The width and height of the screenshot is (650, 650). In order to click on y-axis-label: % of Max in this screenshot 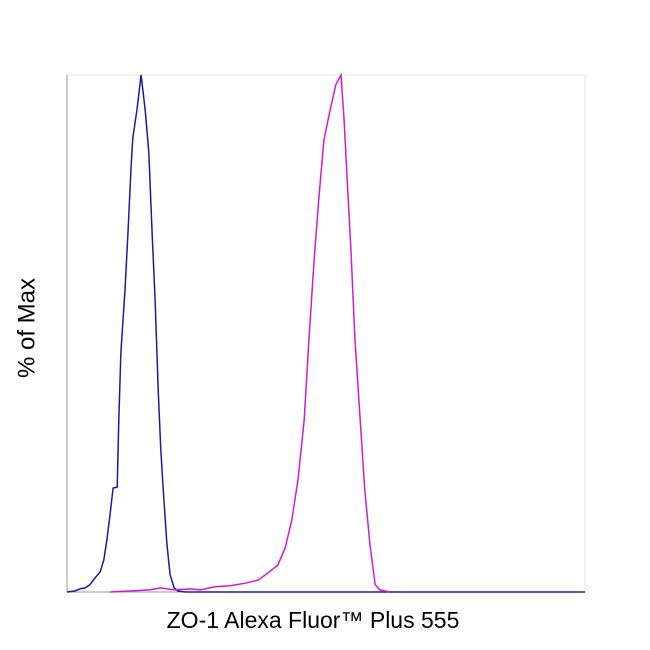, I will do `click(26, 328)`.